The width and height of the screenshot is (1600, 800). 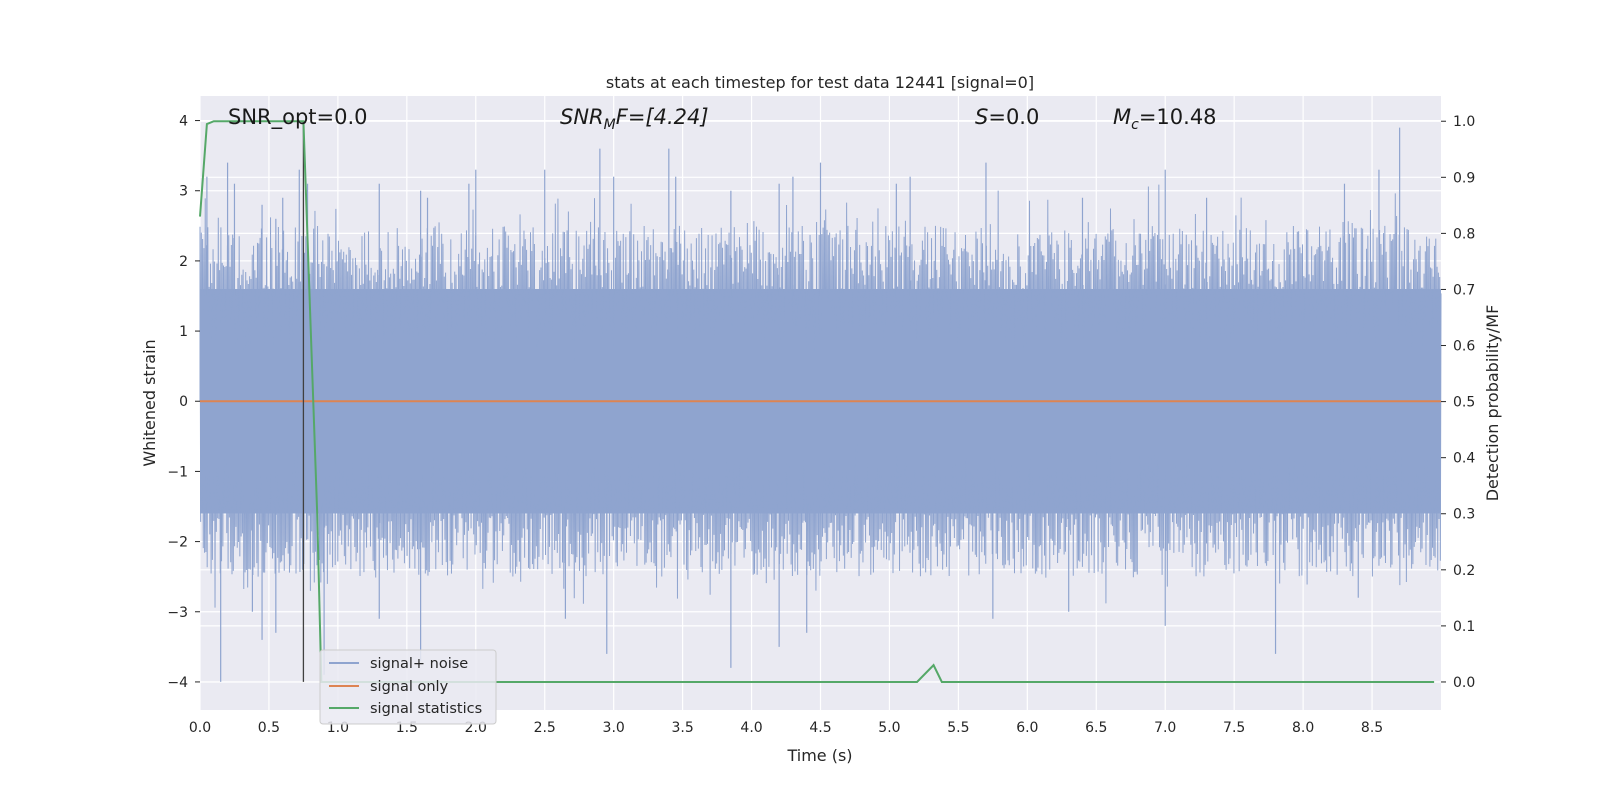 I want to click on y-tick-label-right: 0.4, so click(x=1464, y=459).